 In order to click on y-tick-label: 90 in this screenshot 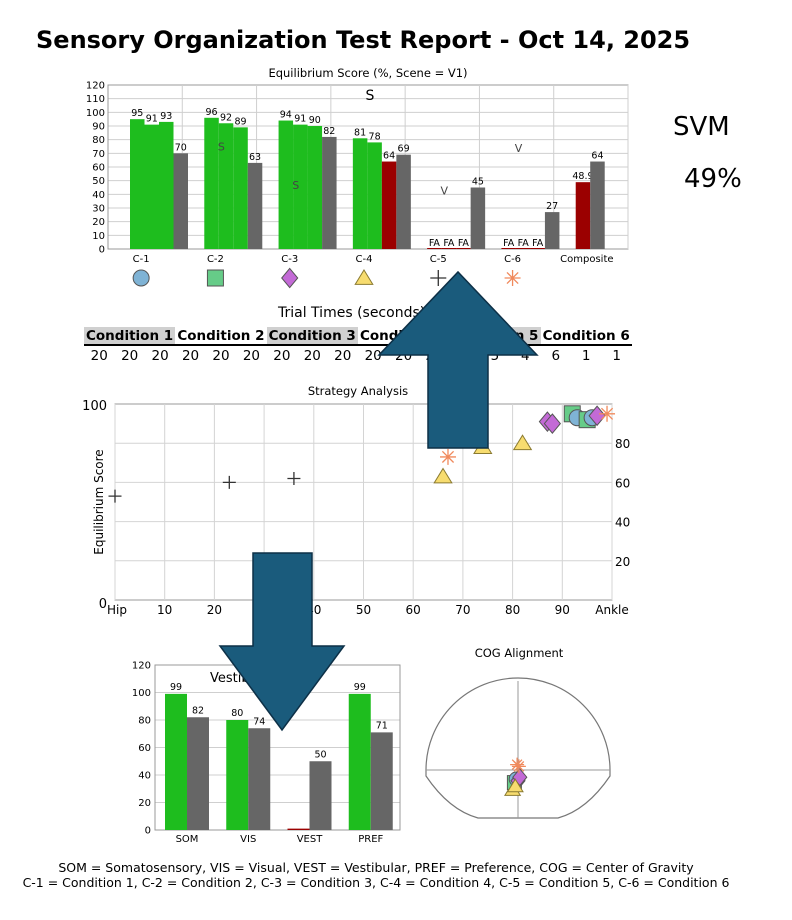, I will do `click(98, 127)`.